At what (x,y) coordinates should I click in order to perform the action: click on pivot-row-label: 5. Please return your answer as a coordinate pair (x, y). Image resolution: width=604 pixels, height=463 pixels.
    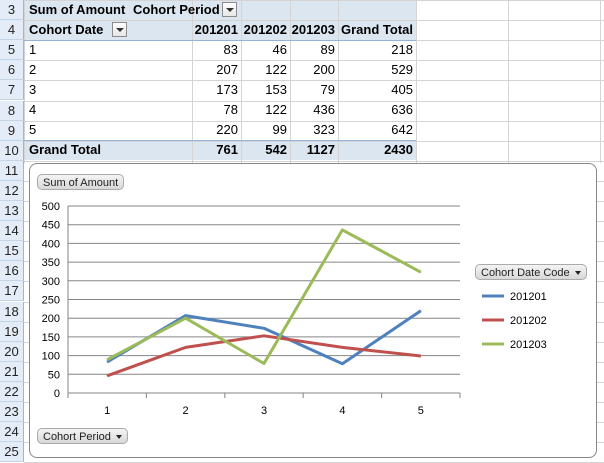
    Looking at the image, I should click on (33, 129).